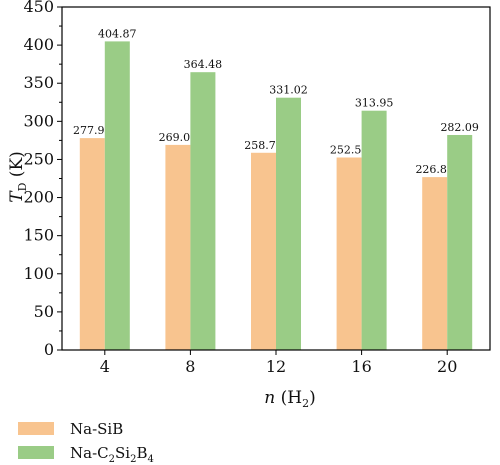 This screenshot has height=465, width=500. What do you see at coordinates (105, 366) in the screenshot?
I see `x-tick-label-4: 4` at bounding box center [105, 366].